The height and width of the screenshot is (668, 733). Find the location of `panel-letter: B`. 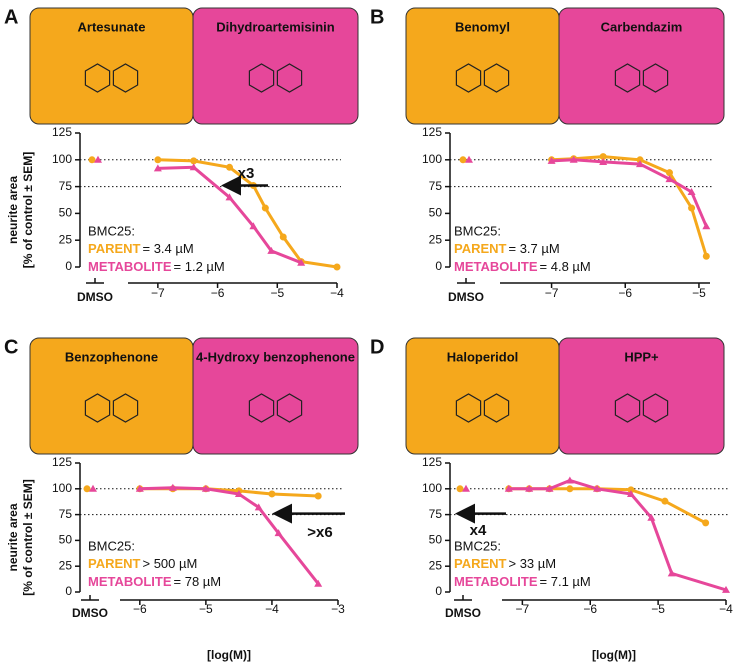

panel-letter: B is located at coordinates (377, 17).